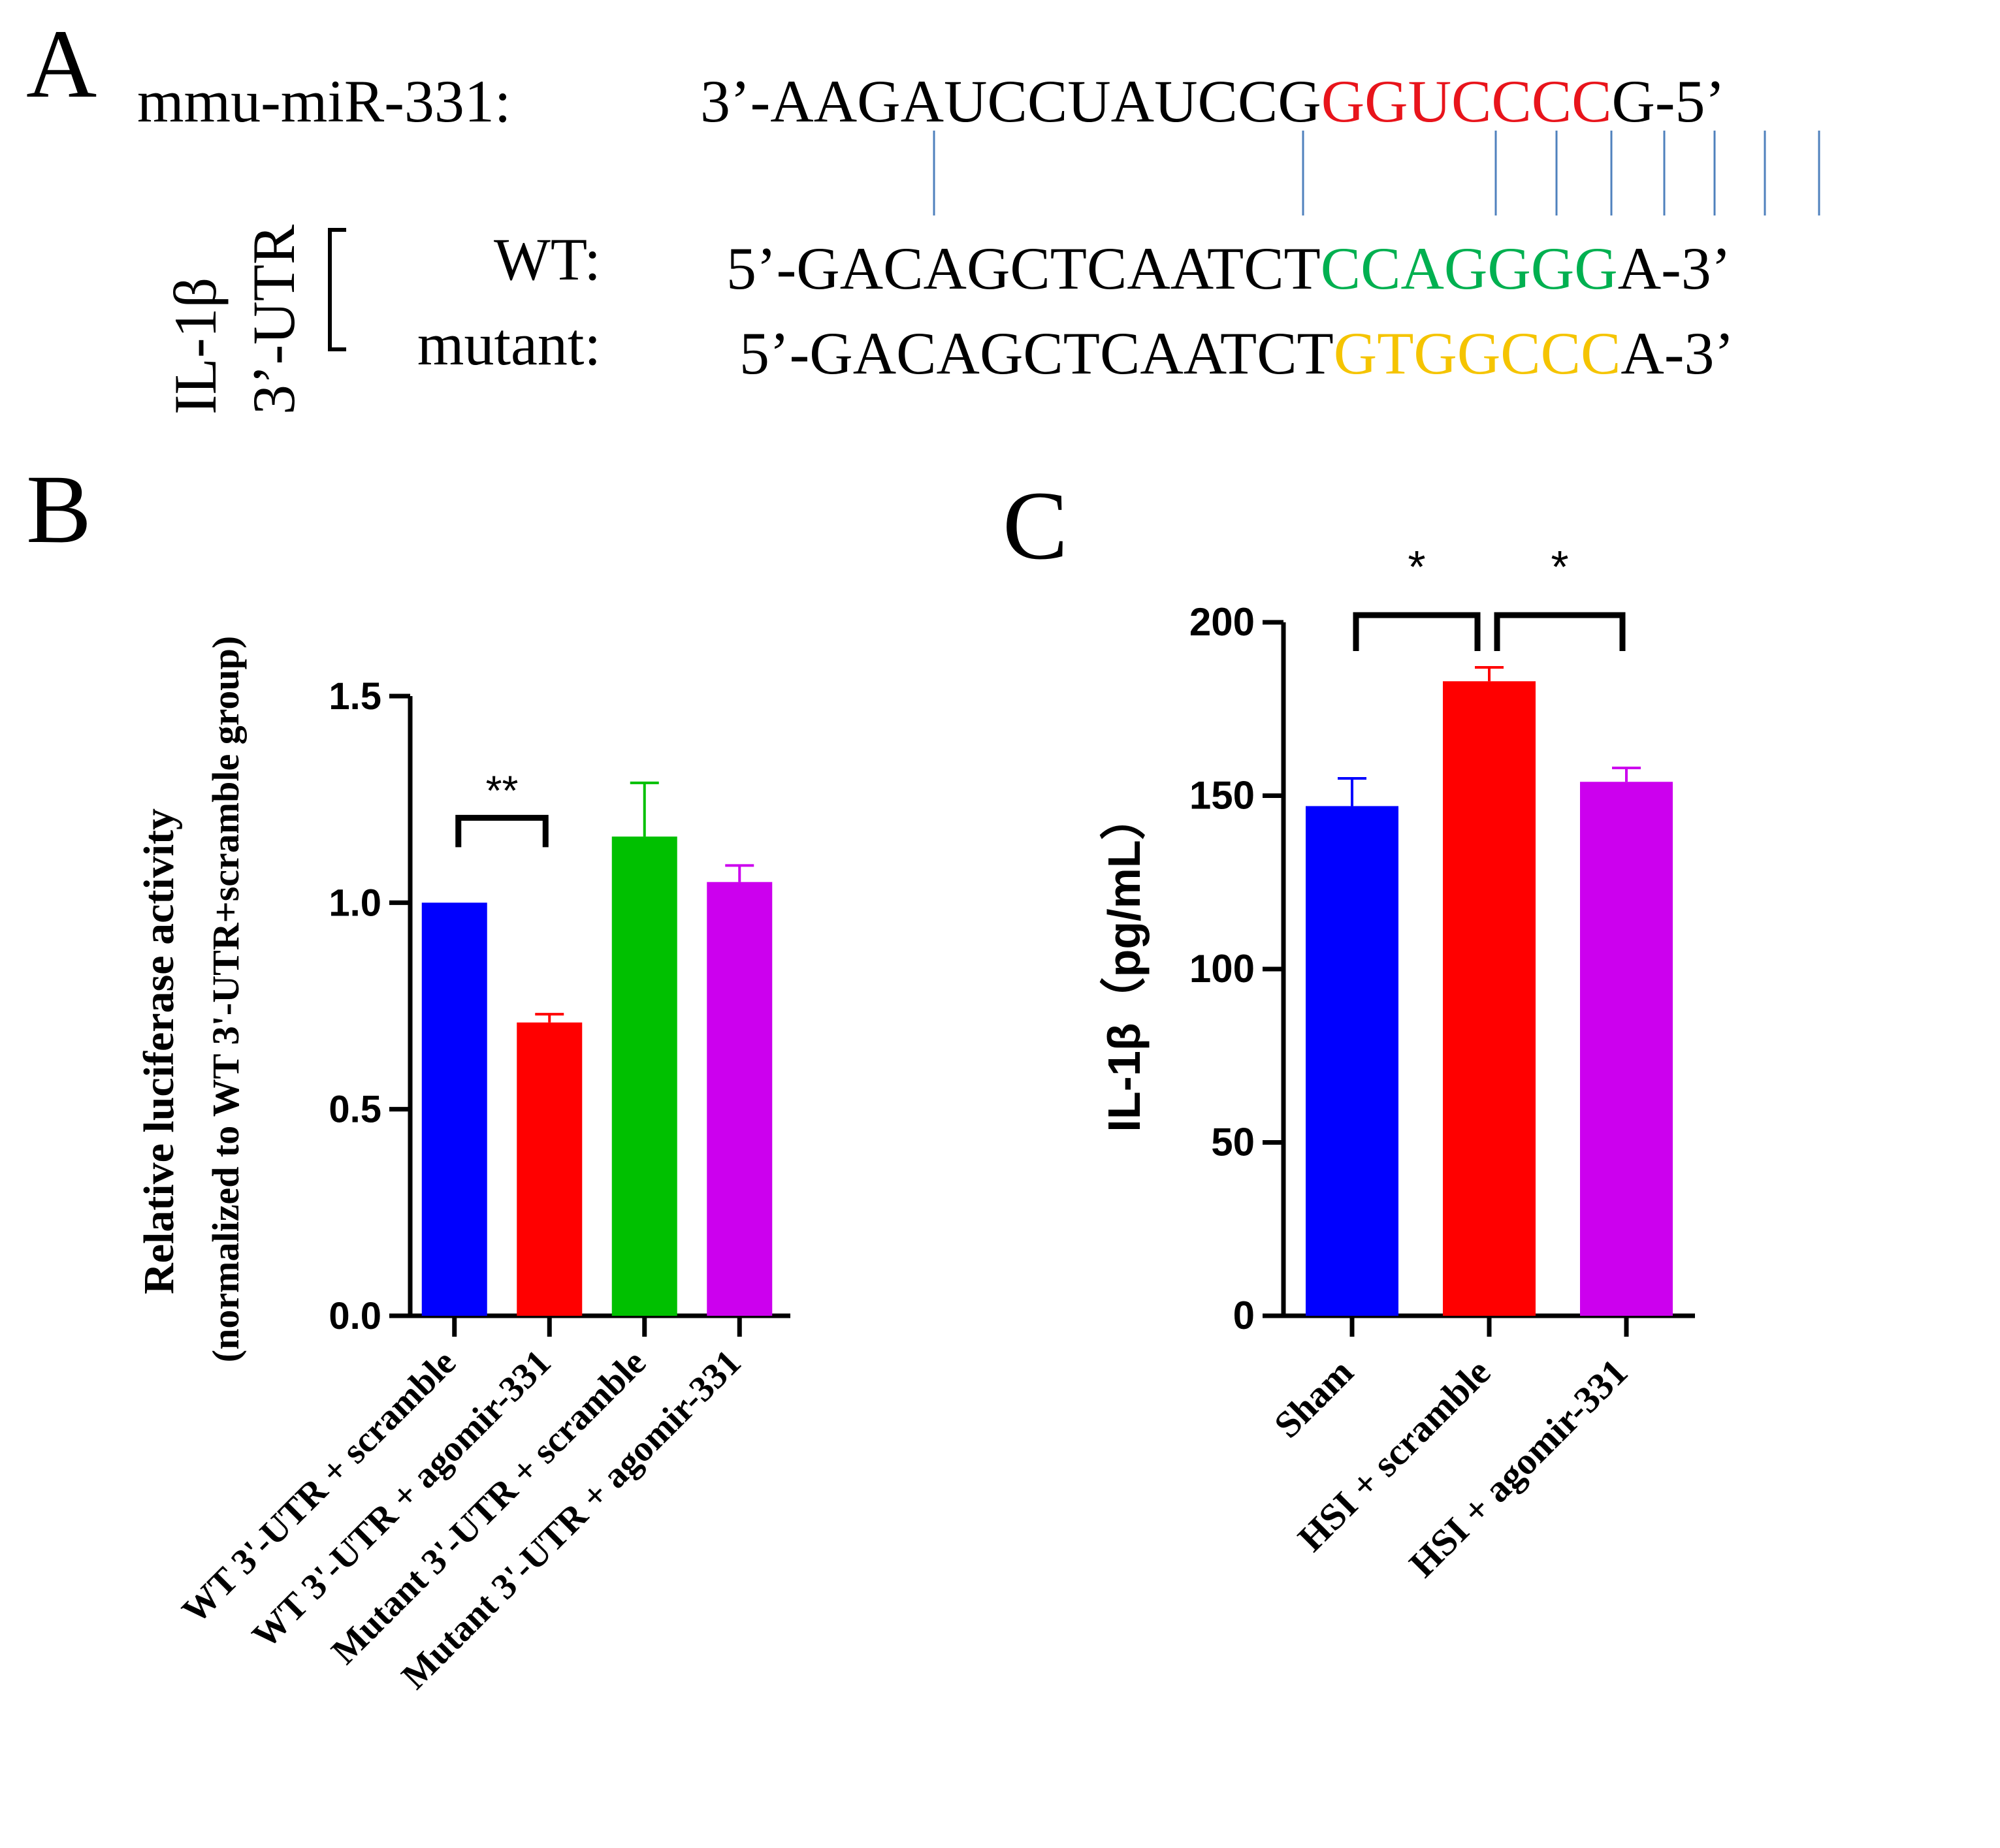  Describe the element at coordinates (1222, 622) in the screenshot. I see `y-tick-label: 200` at that location.